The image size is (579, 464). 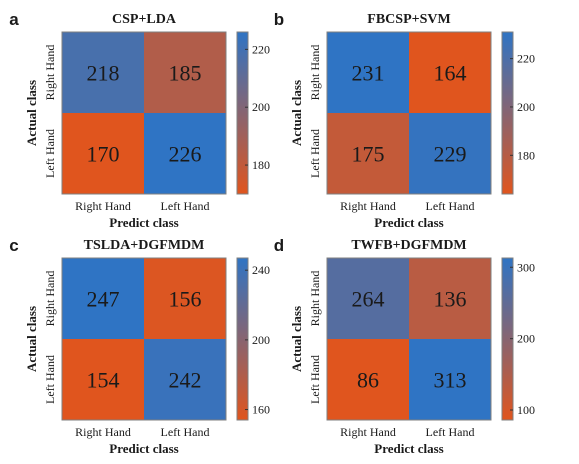 I want to click on cell-value: 154, so click(x=103, y=380).